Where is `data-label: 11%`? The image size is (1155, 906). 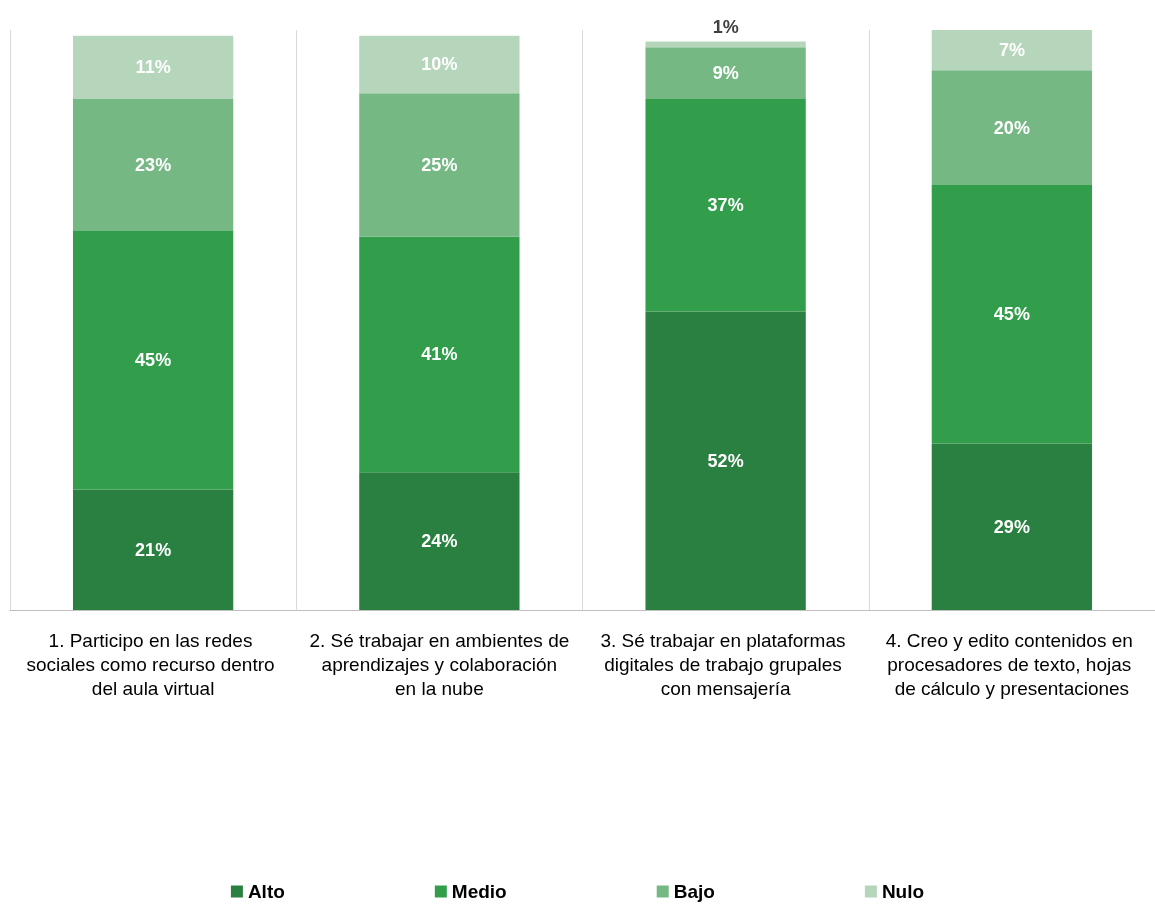
data-label: 11% is located at coordinates (153, 67).